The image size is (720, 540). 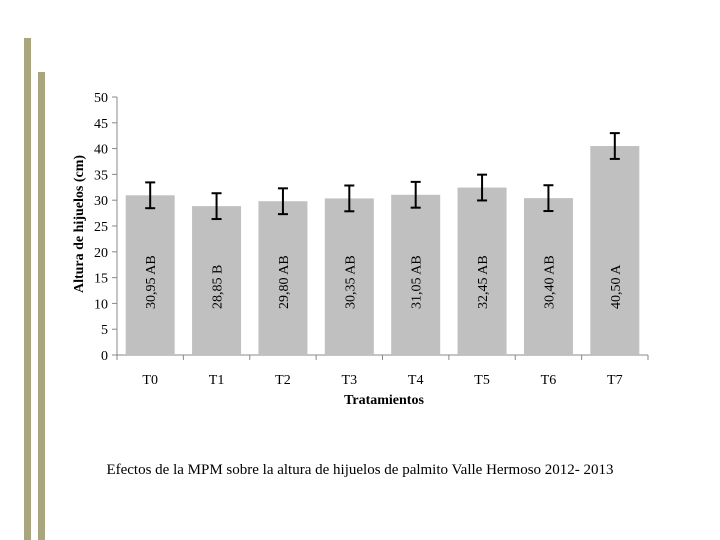 What do you see at coordinates (417, 282) in the screenshot?
I see `data-label-T4: 31,05 AB` at bounding box center [417, 282].